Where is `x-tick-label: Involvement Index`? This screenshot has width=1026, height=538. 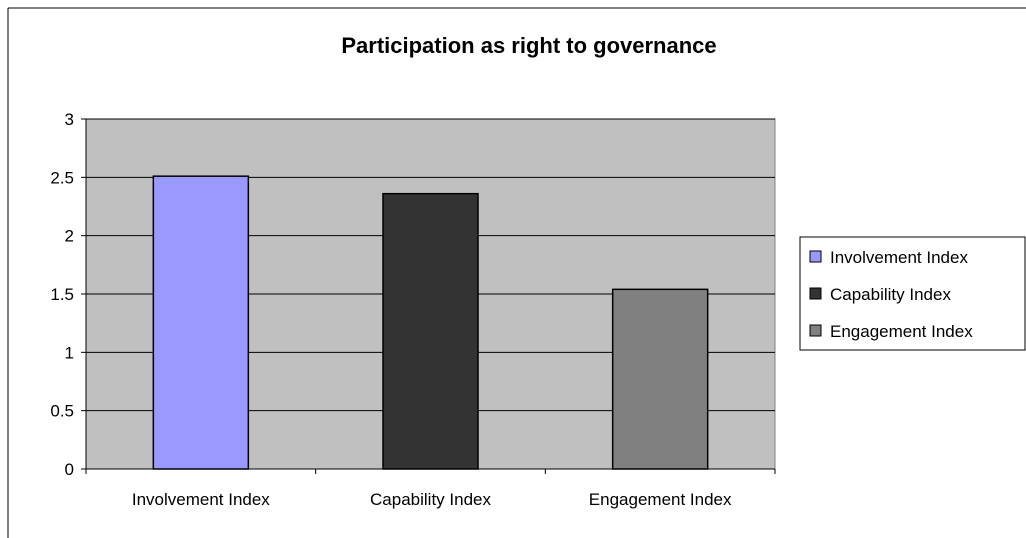
x-tick-label: Involvement Index is located at coordinates (201, 499).